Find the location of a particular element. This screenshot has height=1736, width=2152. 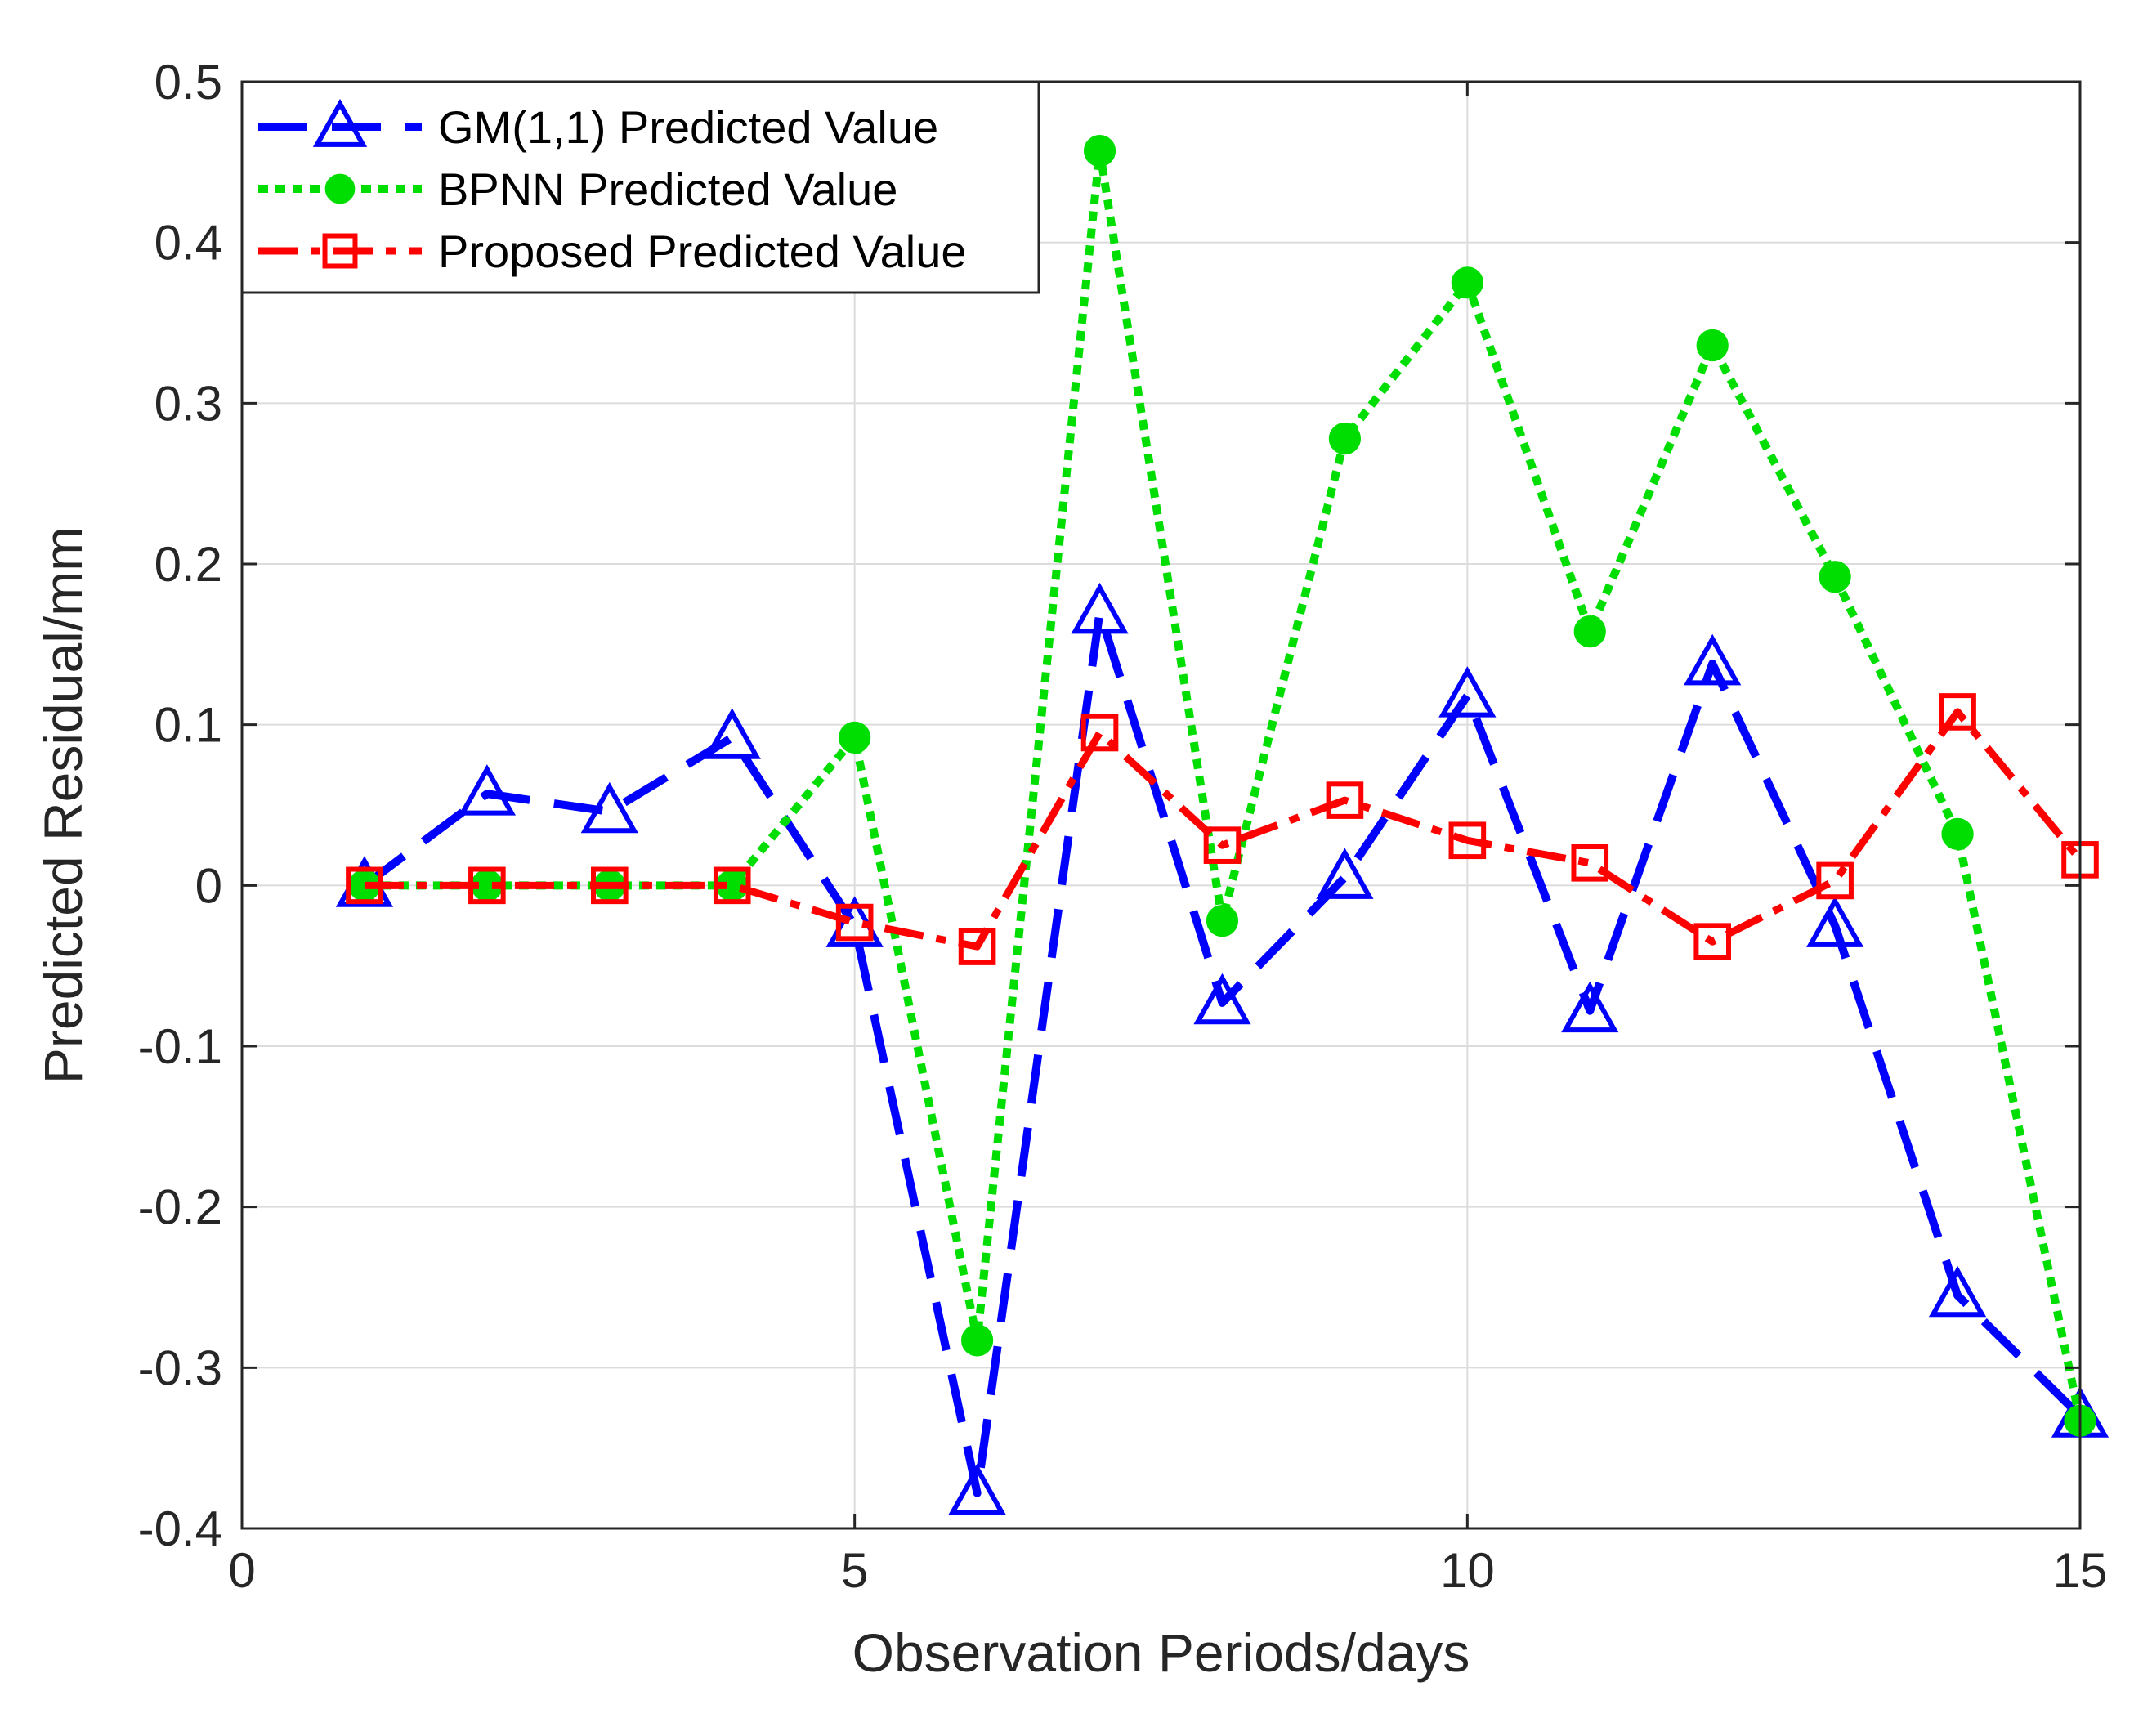

y-tick-label: 0.1 is located at coordinates (188, 725).